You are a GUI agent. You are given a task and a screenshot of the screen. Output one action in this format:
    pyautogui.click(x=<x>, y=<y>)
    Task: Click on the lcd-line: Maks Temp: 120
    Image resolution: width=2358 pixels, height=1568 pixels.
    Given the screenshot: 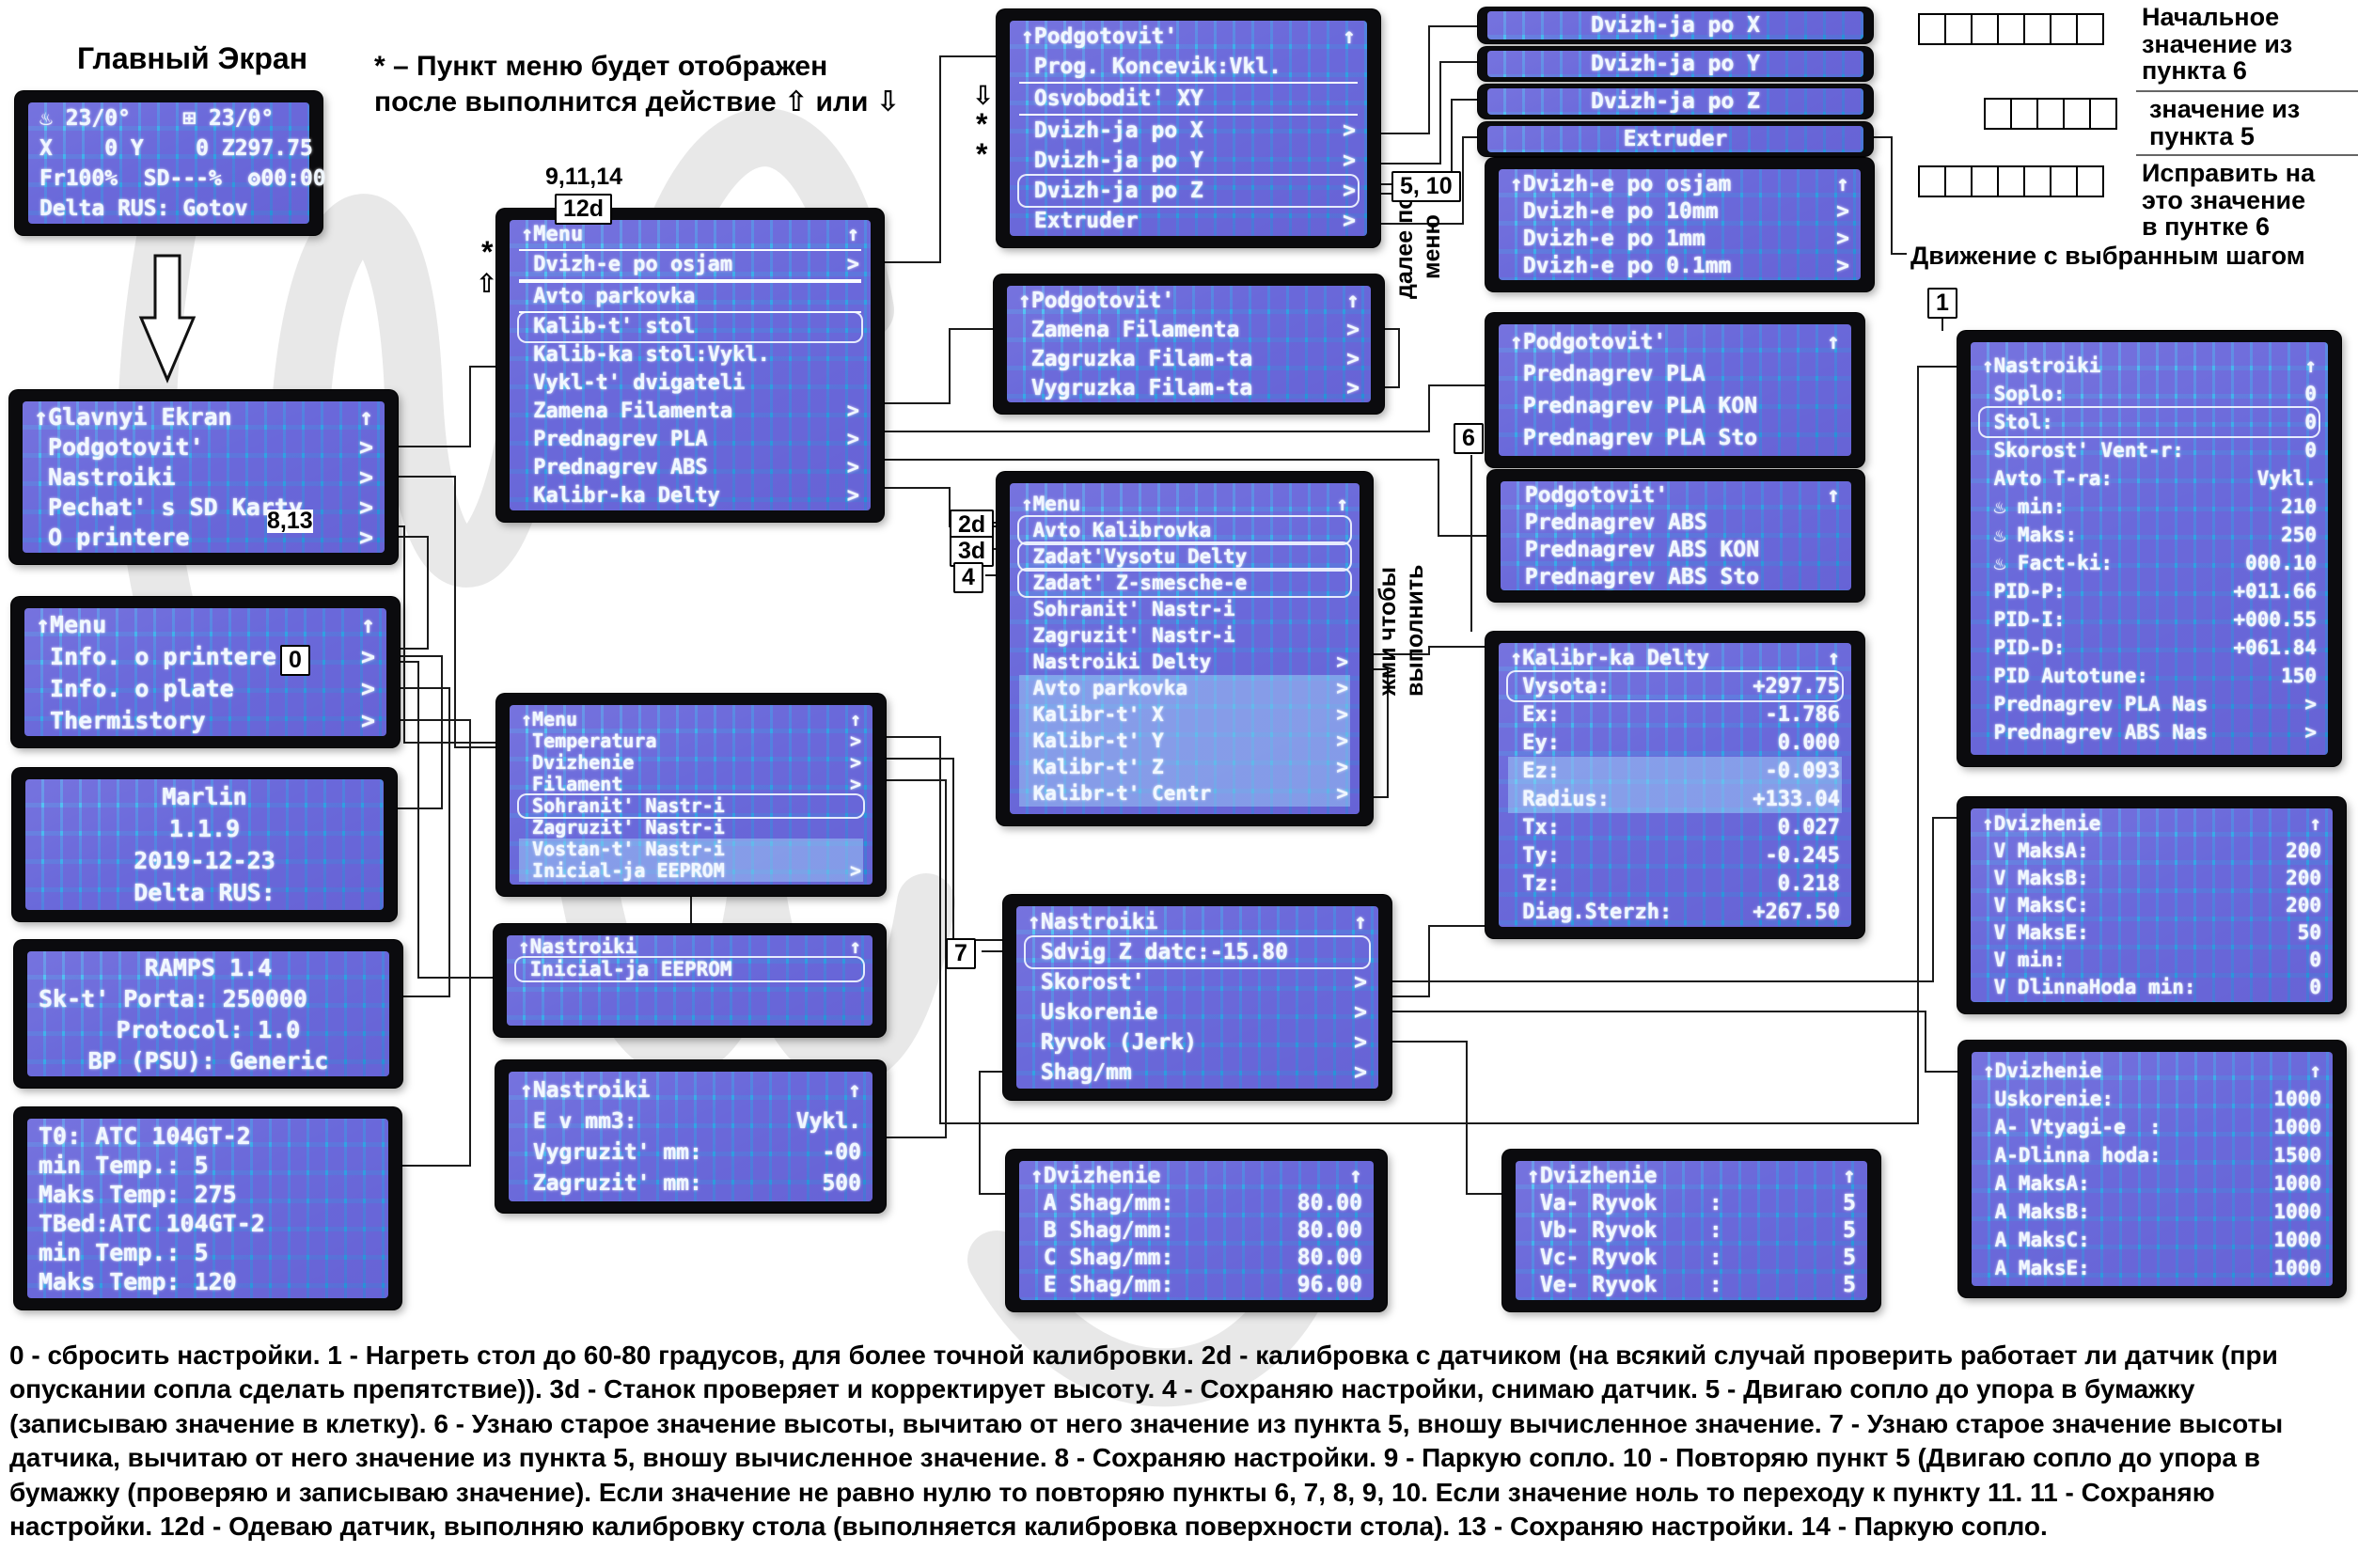 What is the action you would take?
    pyautogui.click(x=138, y=1281)
    